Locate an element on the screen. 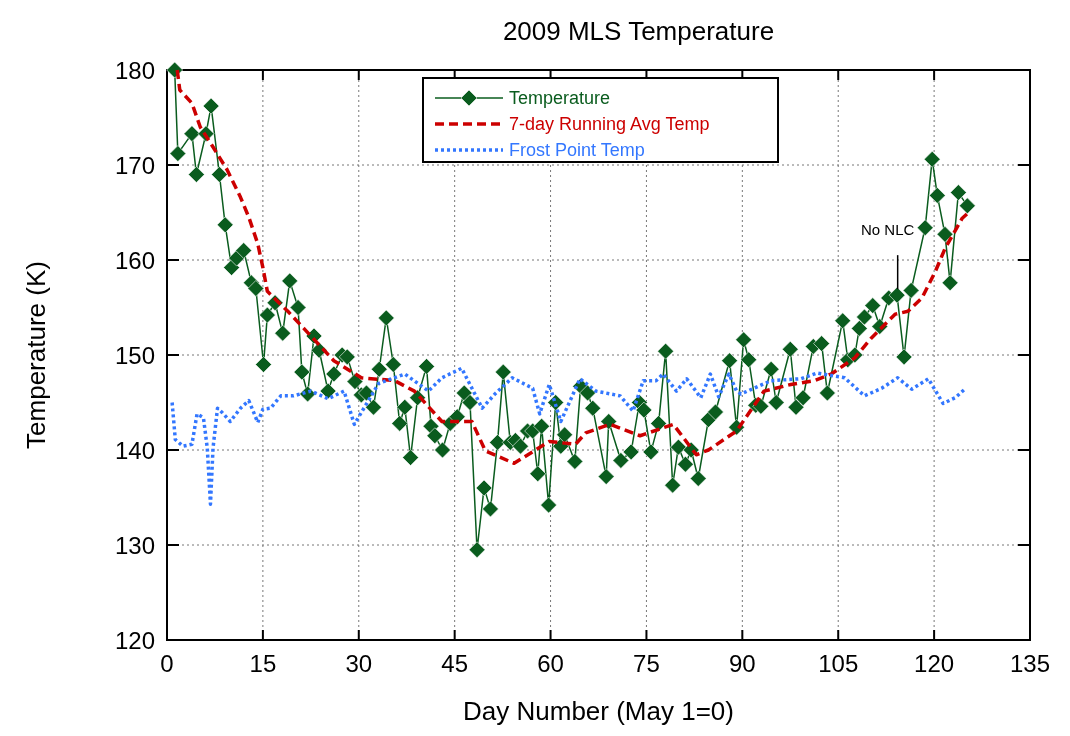  x-tick-label: 135 is located at coordinates (1030, 663).